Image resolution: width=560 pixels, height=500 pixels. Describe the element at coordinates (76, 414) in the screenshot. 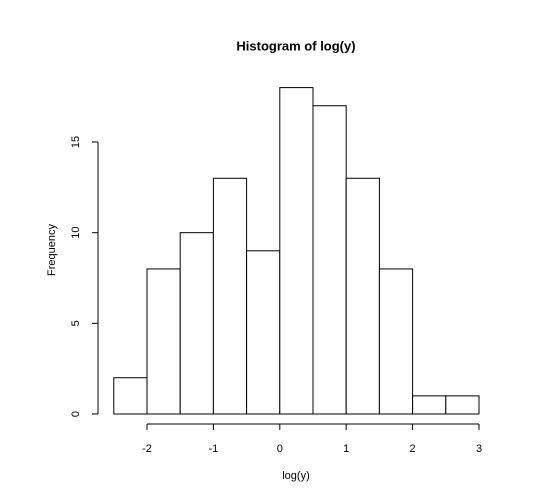

I see `y-tick-label: 0` at that location.